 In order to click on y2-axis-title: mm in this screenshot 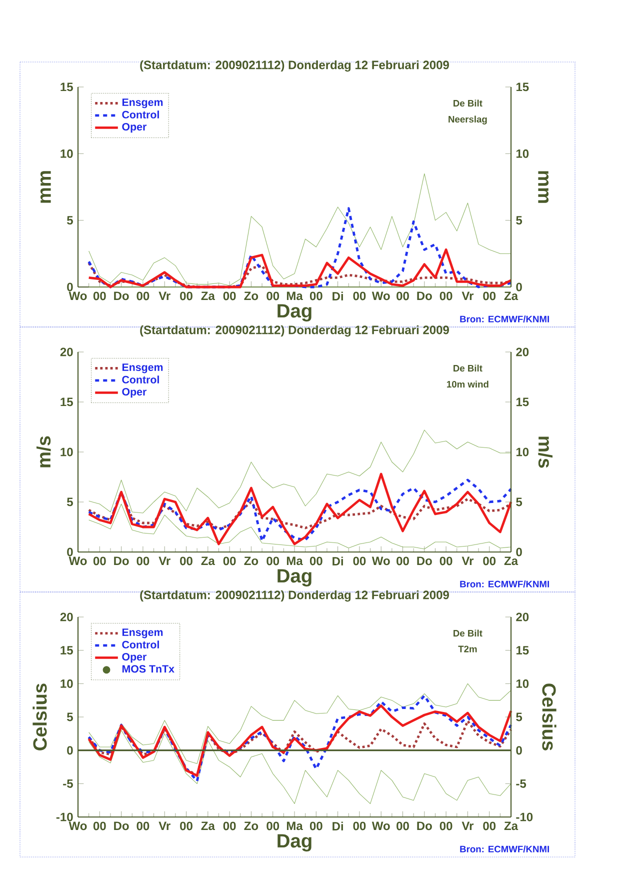, I will do `click(543, 187)`.